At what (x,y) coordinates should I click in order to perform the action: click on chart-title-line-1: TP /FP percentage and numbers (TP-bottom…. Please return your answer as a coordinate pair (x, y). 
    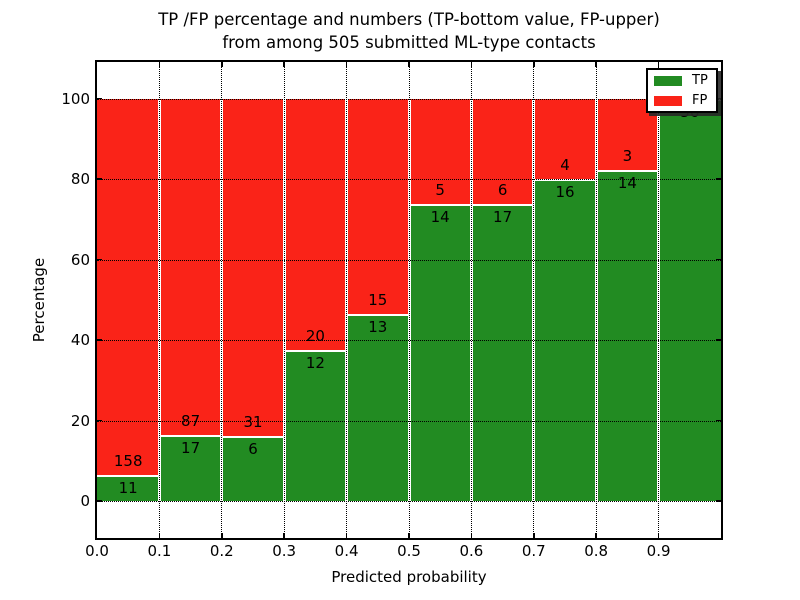
    Looking at the image, I should click on (409, 19).